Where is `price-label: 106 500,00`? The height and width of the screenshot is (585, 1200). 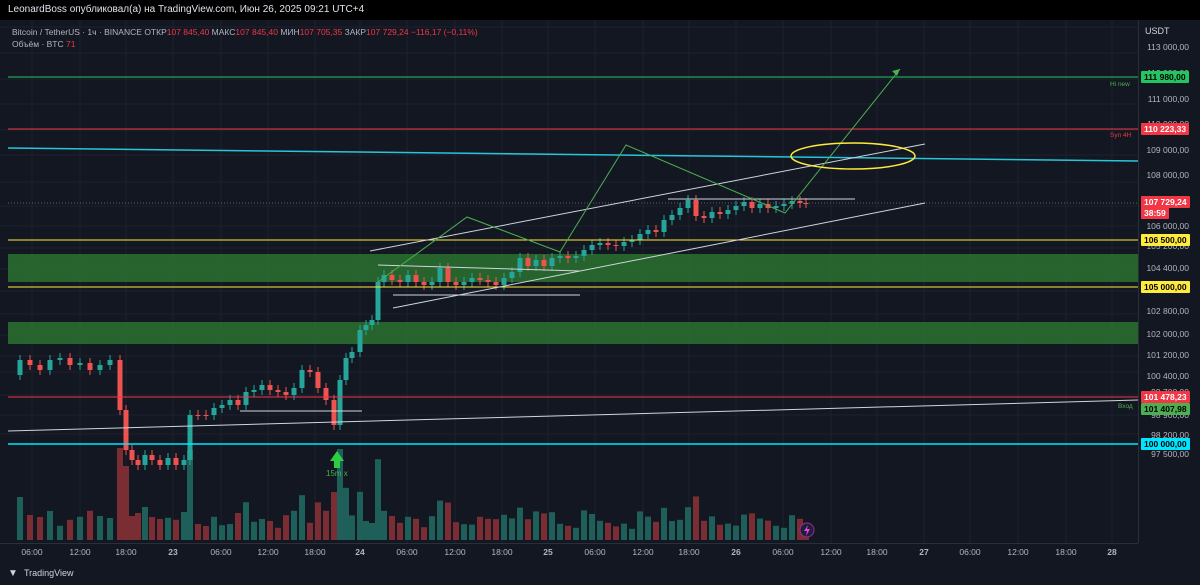 price-label: 106 500,00 is located at coordinates (1165, 240).